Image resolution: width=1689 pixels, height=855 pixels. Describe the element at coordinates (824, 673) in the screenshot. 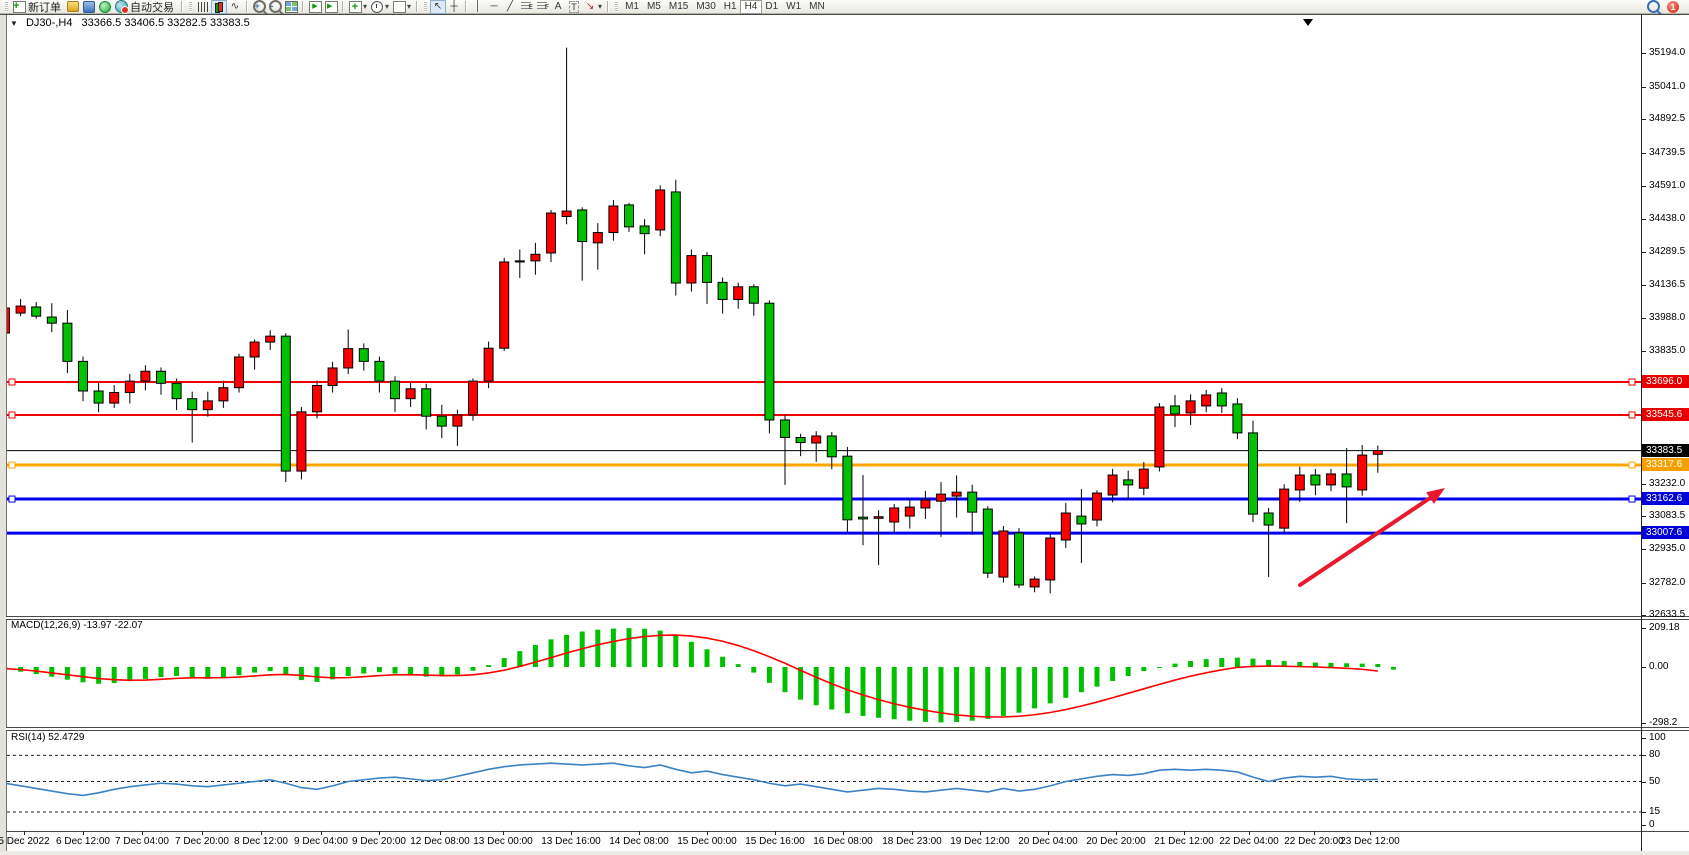

I see `macd-pane` at that location.